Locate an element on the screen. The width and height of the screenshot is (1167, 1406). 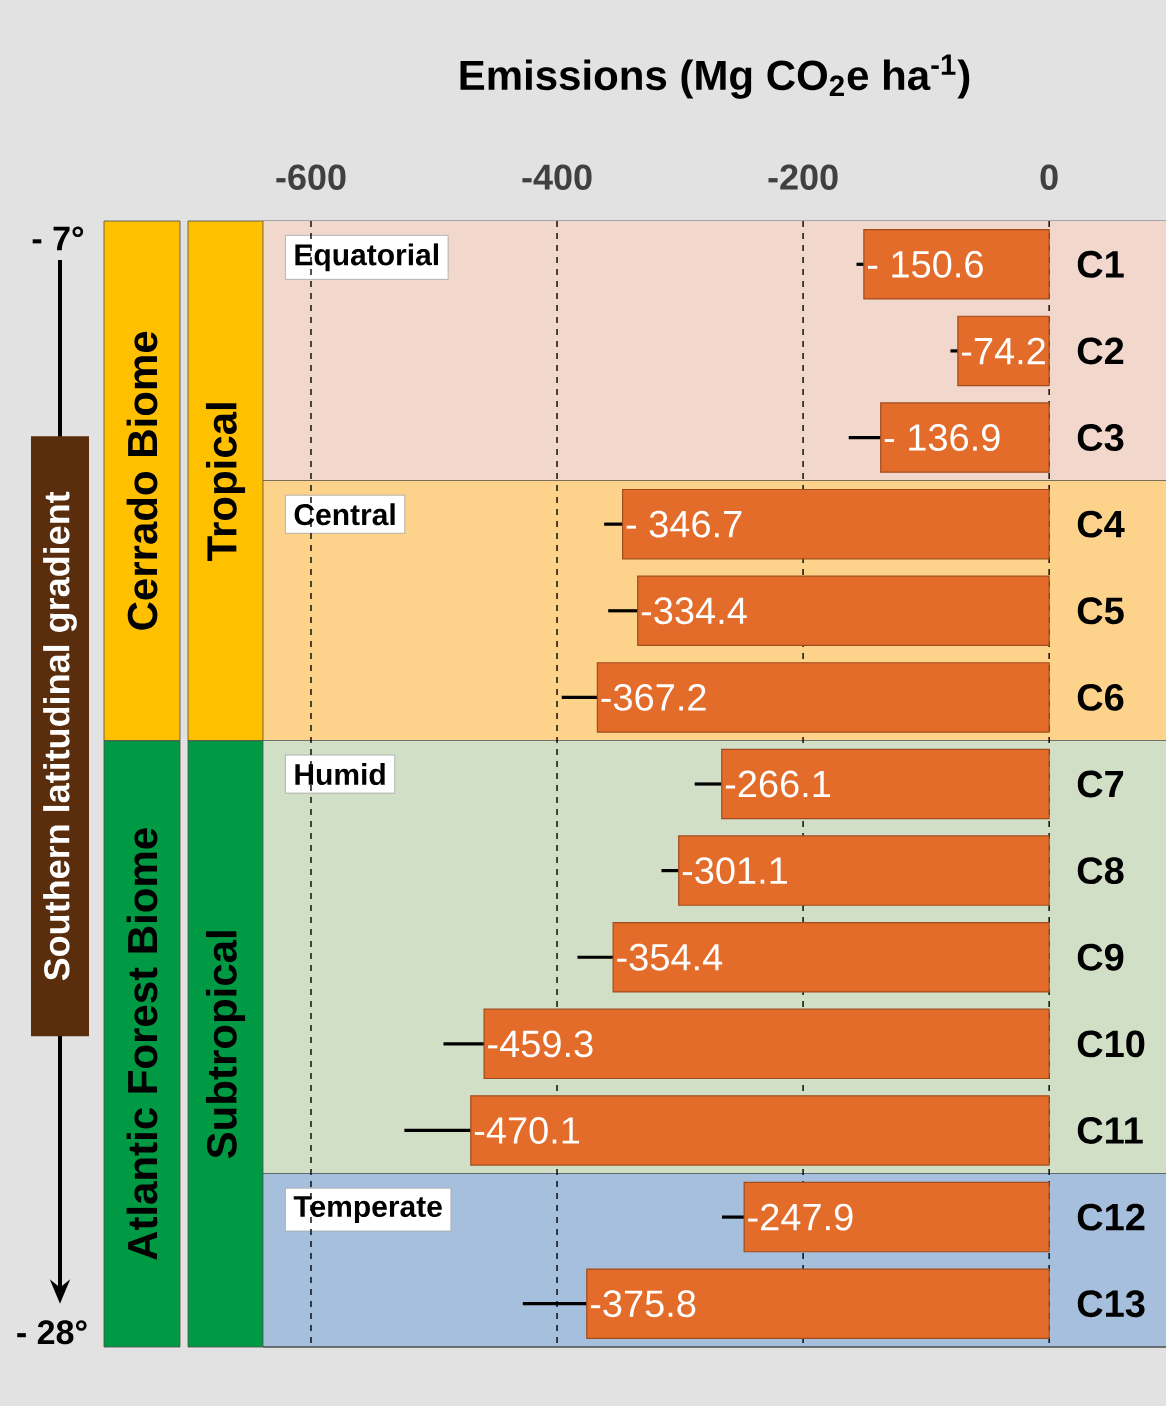
band-label: Temperate is located at coordinates (367, 1210).